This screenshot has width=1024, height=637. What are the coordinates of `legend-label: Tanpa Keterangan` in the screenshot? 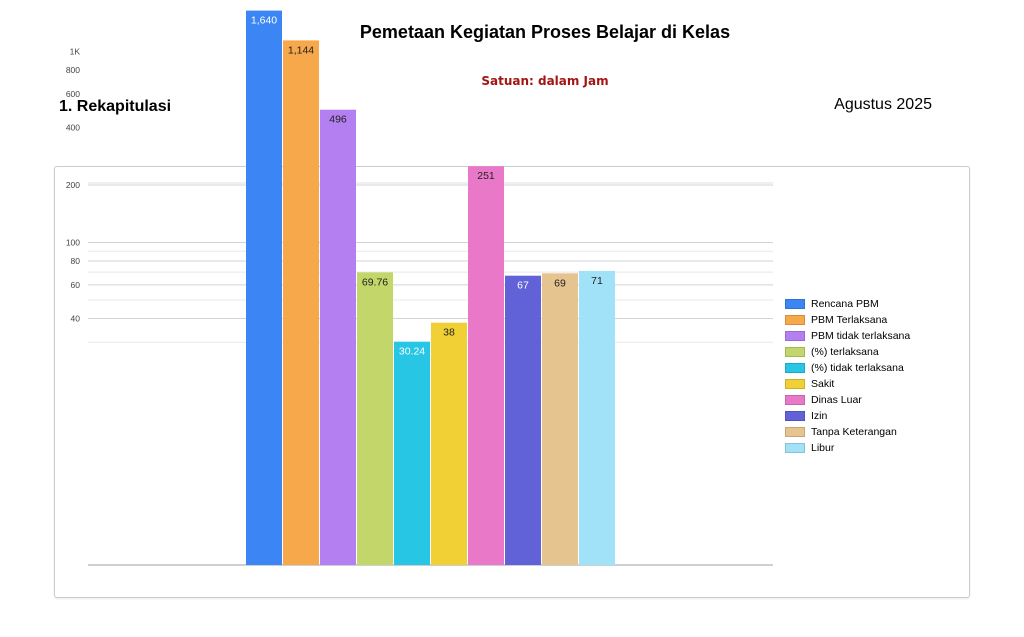 It's located at (854, 432).